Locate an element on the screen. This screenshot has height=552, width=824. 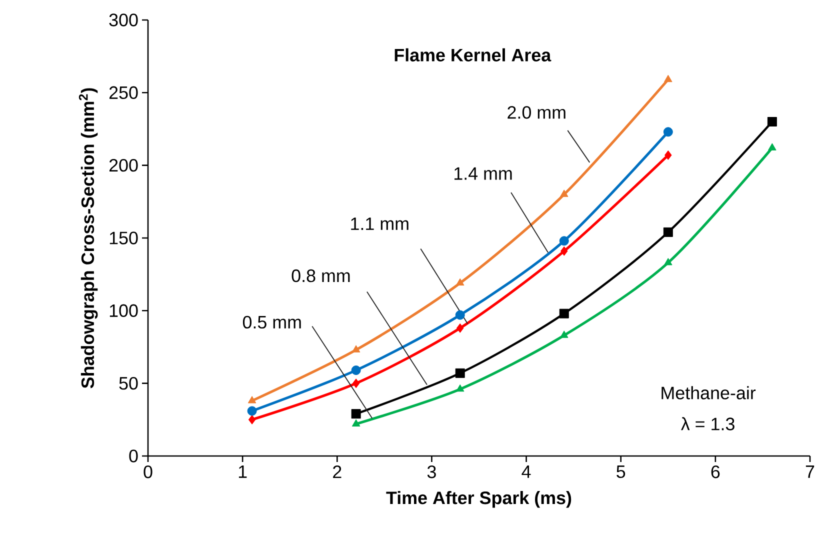
x-tick-label: 2 is located at coordinates (337, 472).